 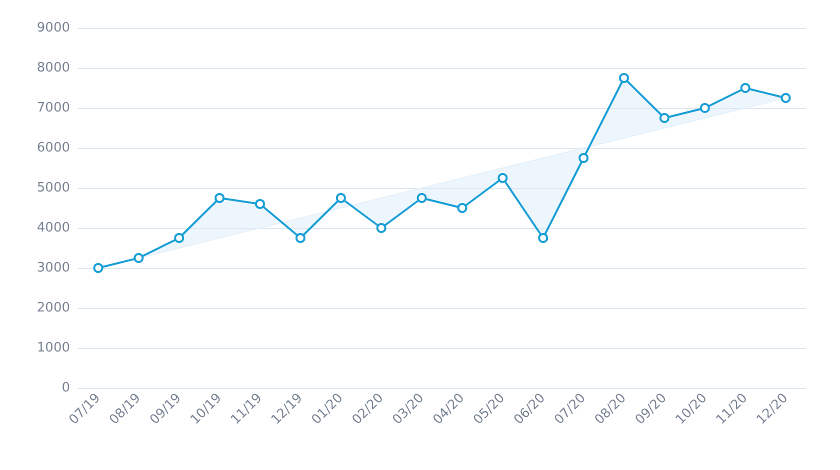 What do you see at coordinates (66, 388) in the screenshot?
I see `y-tick-label: 0` at bounding box center [66, 388].